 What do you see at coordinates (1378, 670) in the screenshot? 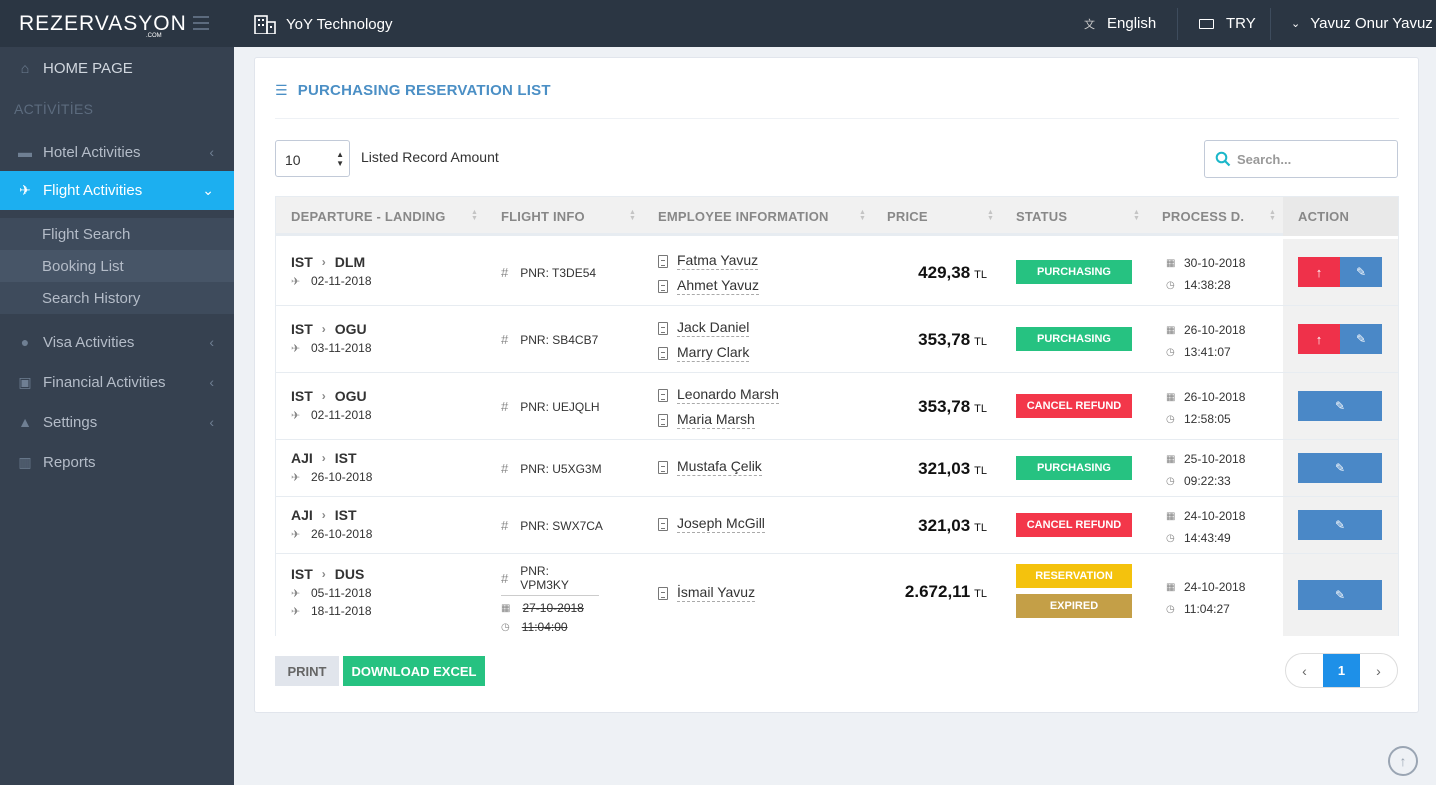
I see `next-page-button: ›` at bounding box center [1378, 670].